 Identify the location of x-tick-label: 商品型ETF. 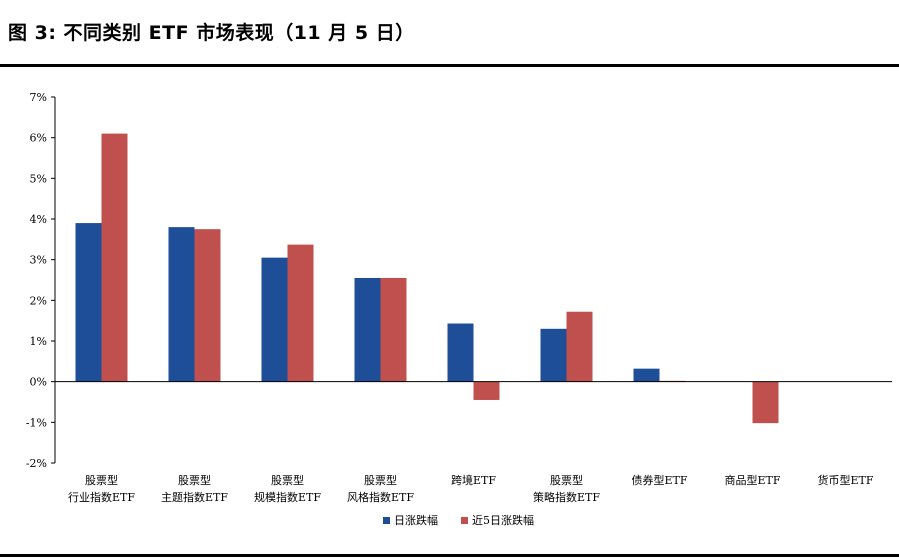
(753, 480).